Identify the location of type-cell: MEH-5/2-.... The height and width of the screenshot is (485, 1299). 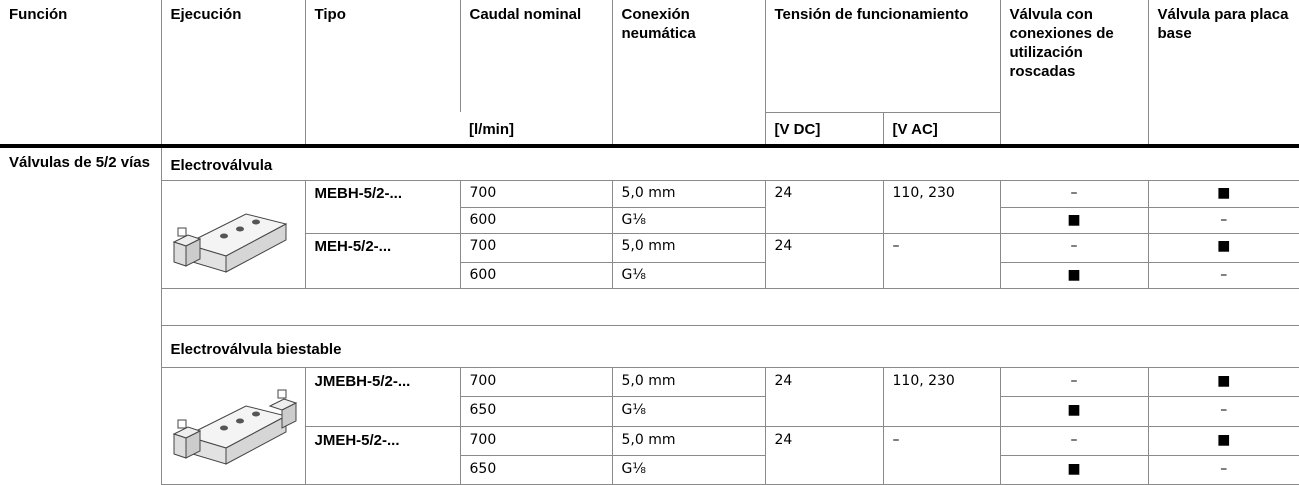
(382, 261).